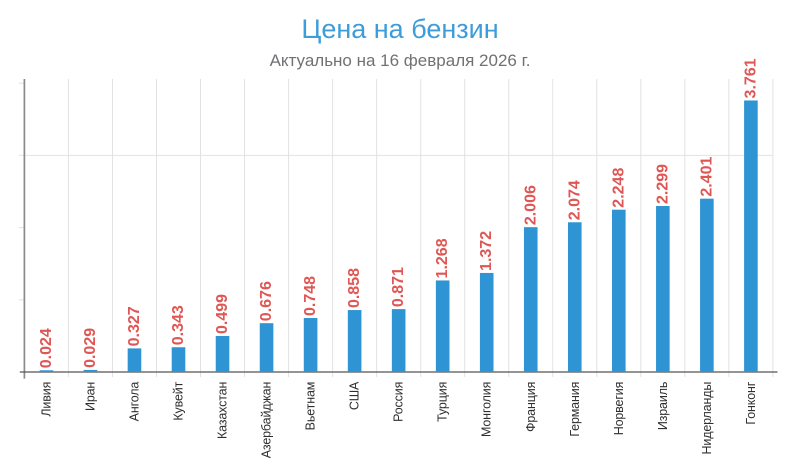  What do you see at coordinates (706, 177) in the screenshot?
I see `svg-text: 2.401` at bounding box center [706, 177].